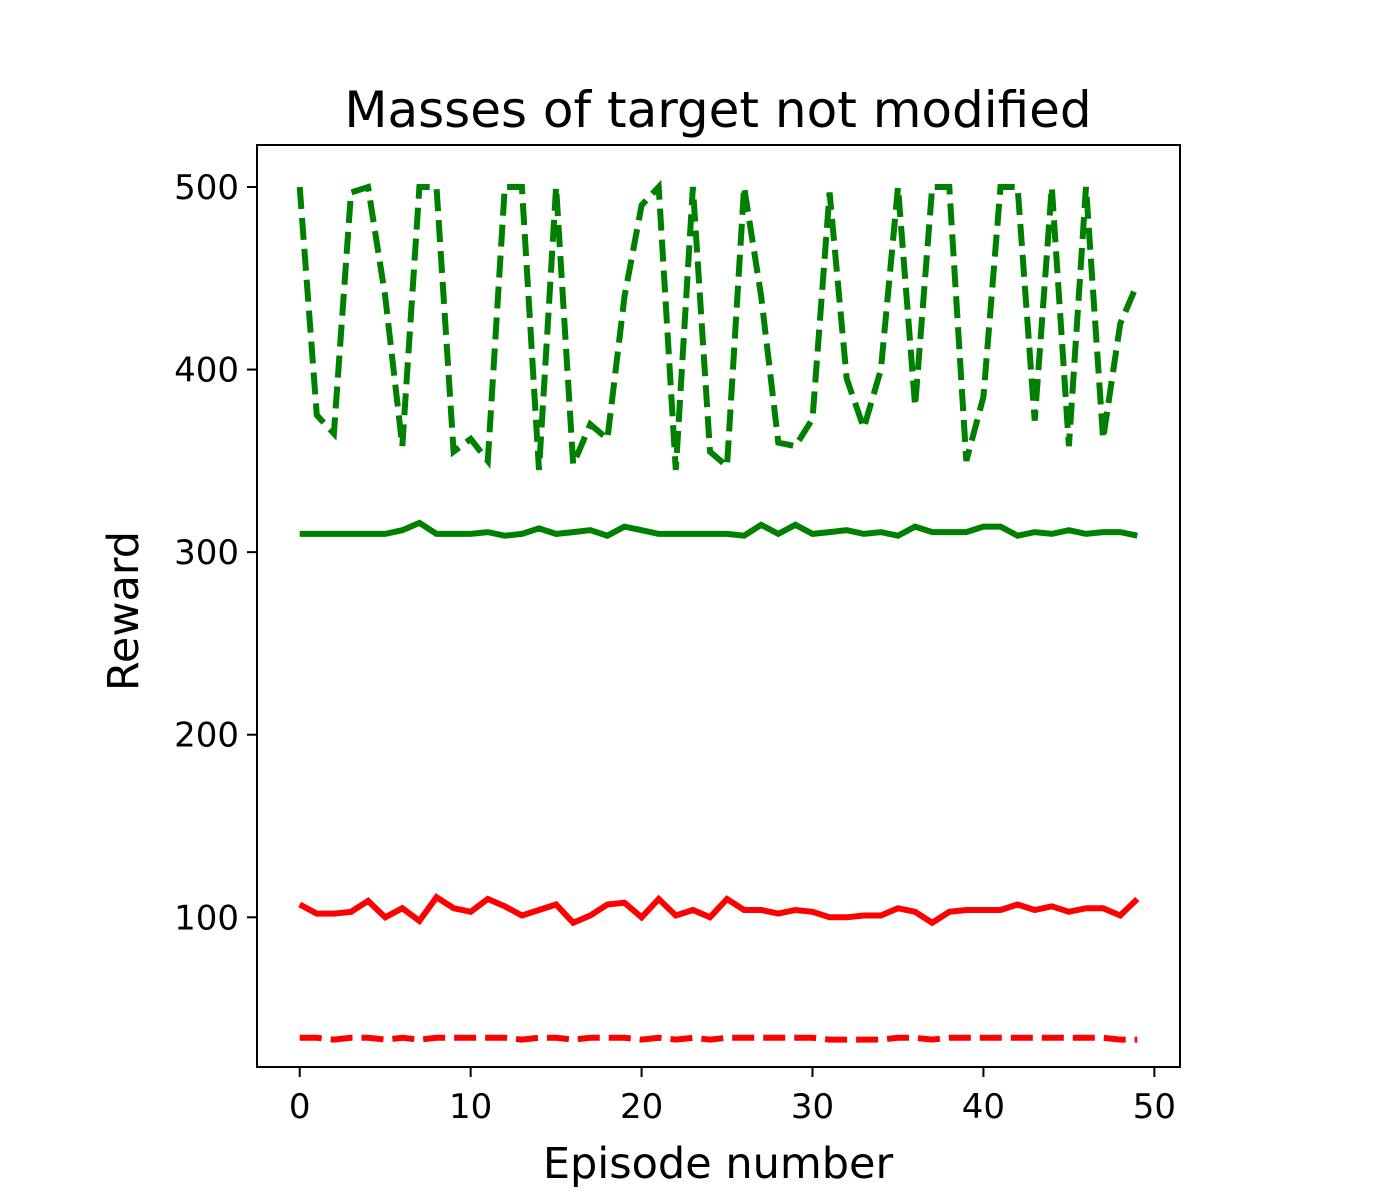  I want to click on x-tick-label: 0, so click(300, 1107).